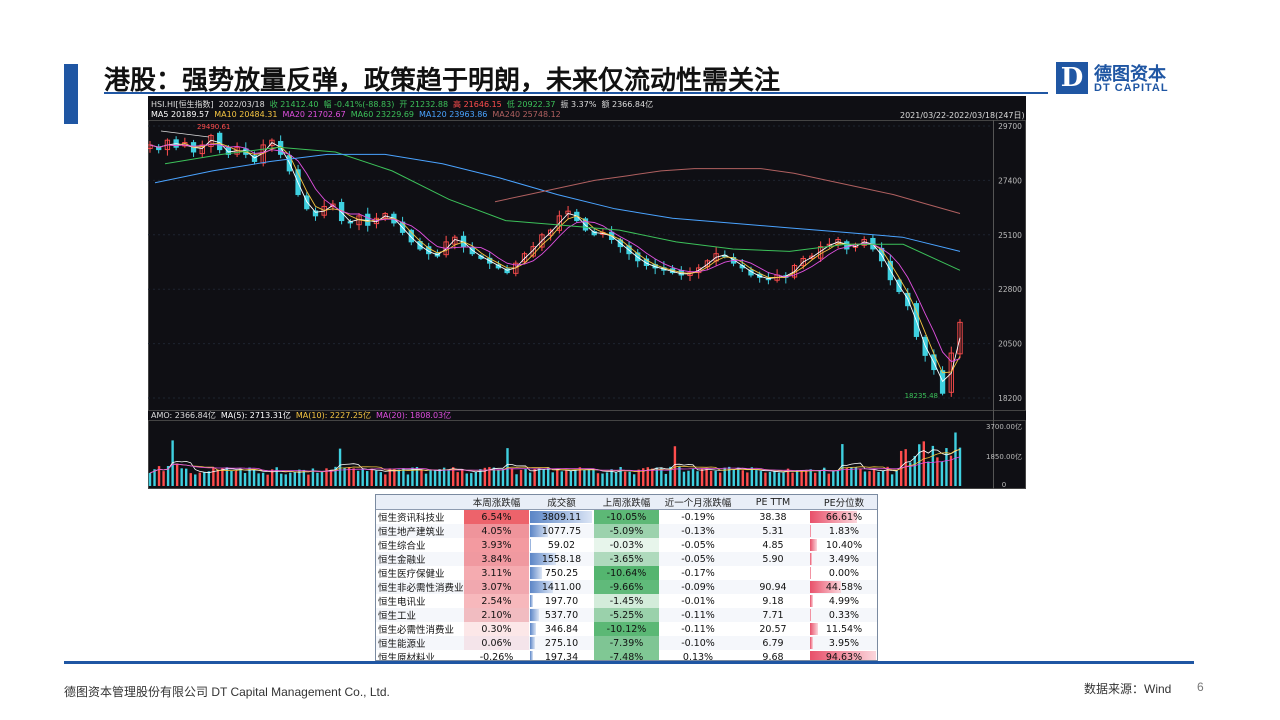 The height and width of the screenshot is (720, 1280). What do you see at coordinates (411, 518) in the screenshot?
I see `table-cell: 恒生资讯科技业` at bounding box center [411, 518].